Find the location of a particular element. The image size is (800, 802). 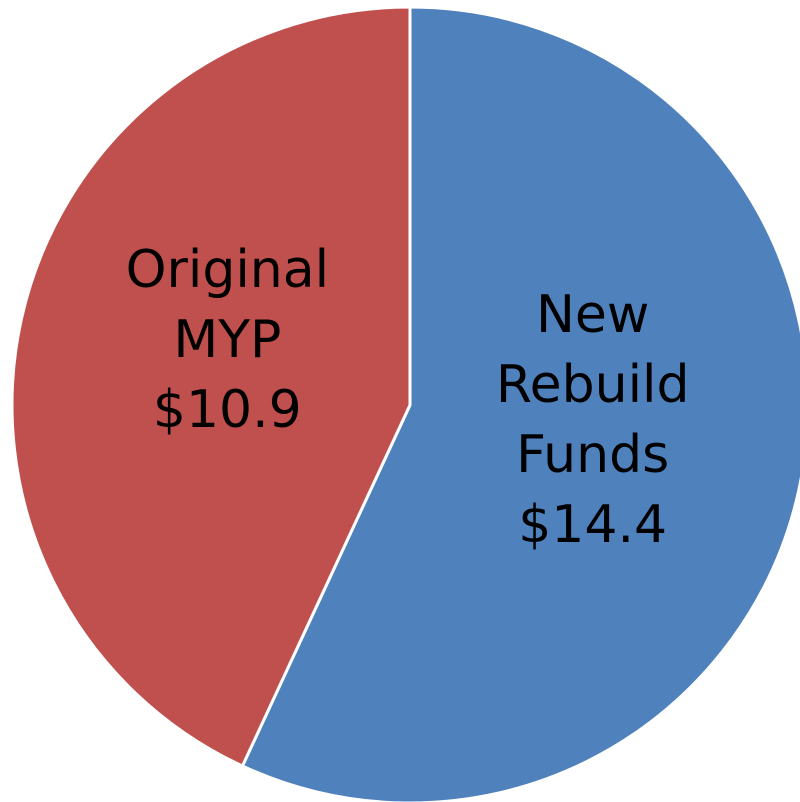

slice-label: Original MYP $10.9 is located at coordinates (227, 340).